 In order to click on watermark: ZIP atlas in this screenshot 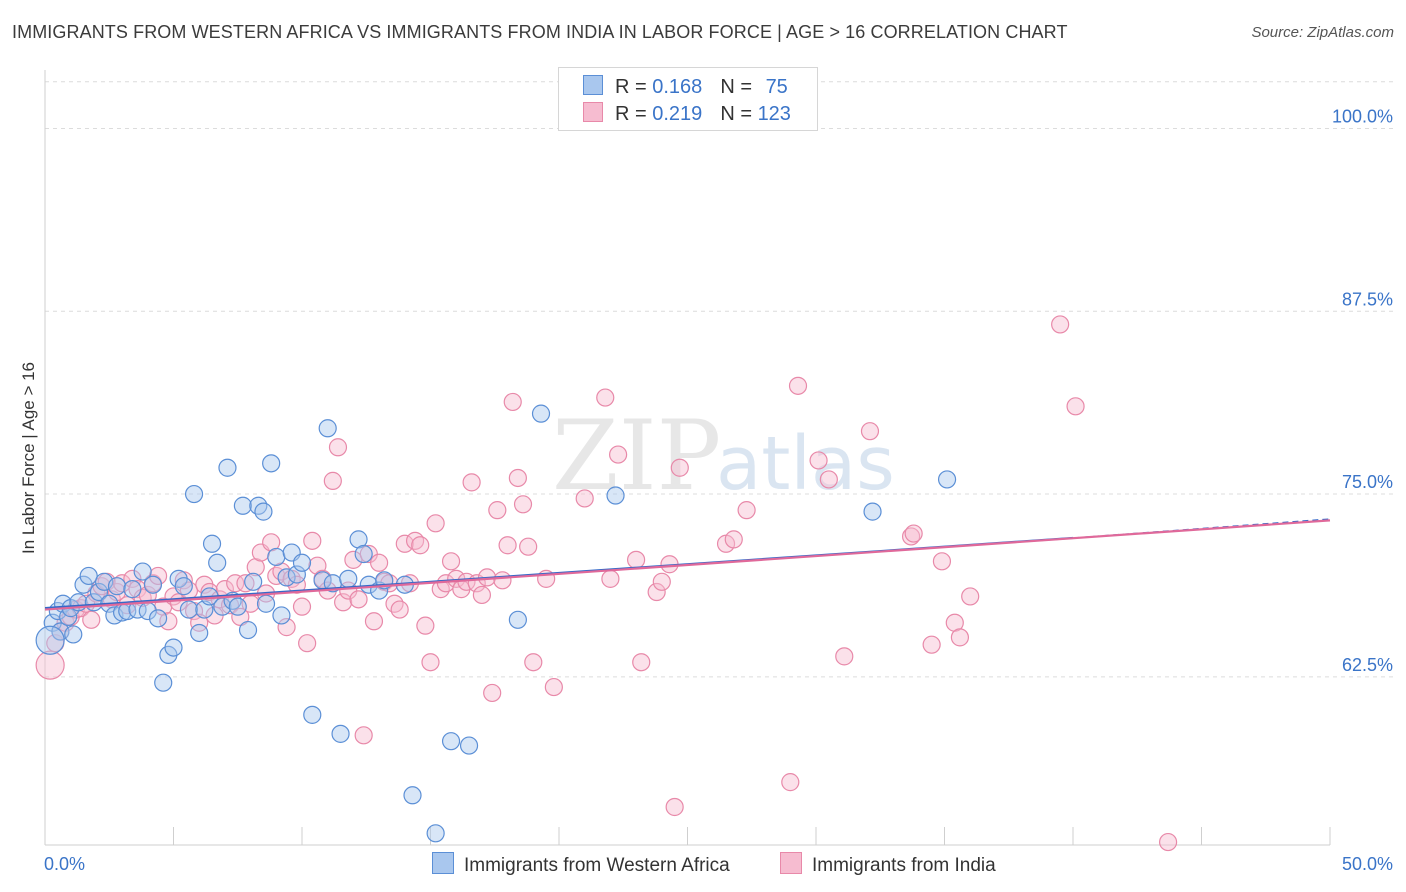, I will do `click(723, 456)`.